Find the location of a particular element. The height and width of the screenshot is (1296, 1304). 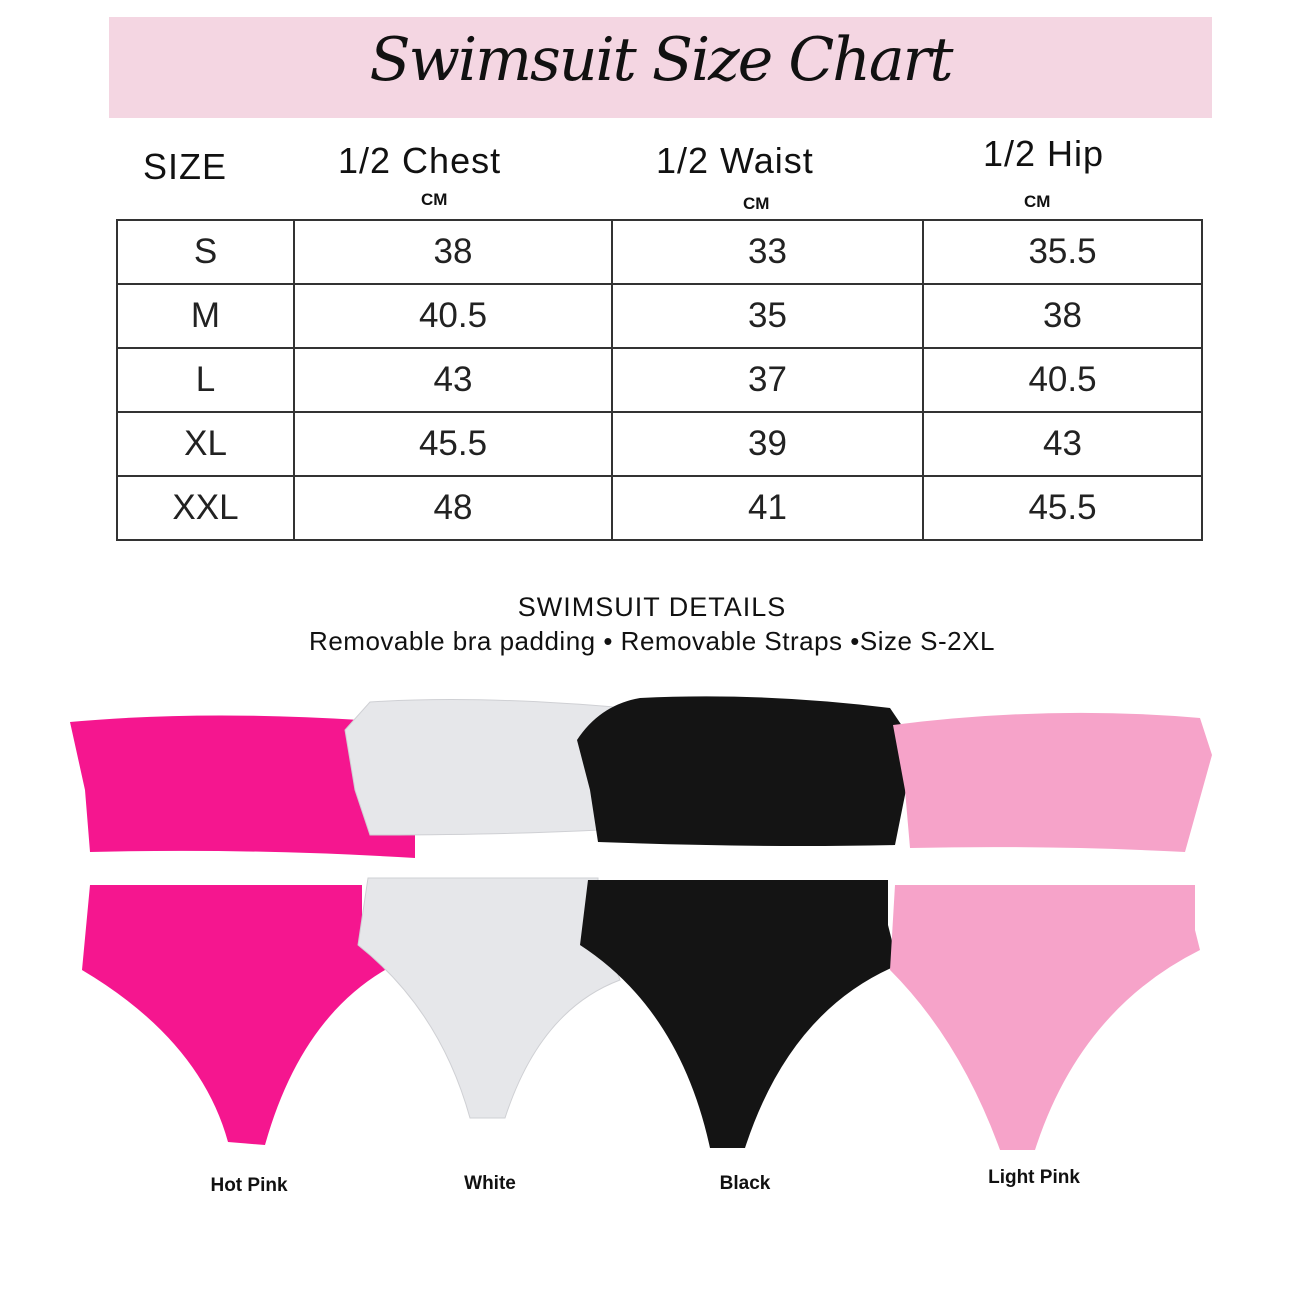

header-size: SIZE is located at coordinates (185, 166).